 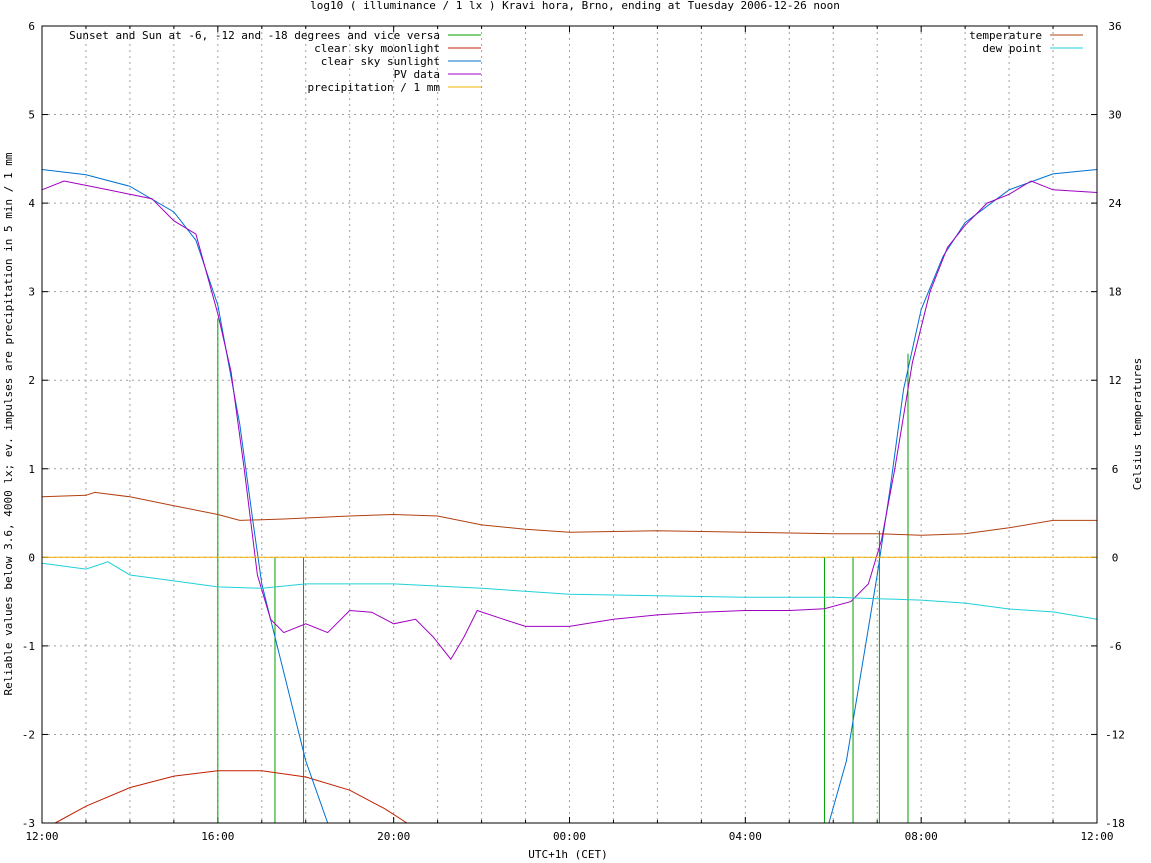 I want to click on x-tick-label: 16:00, so click(x=217, y=836).